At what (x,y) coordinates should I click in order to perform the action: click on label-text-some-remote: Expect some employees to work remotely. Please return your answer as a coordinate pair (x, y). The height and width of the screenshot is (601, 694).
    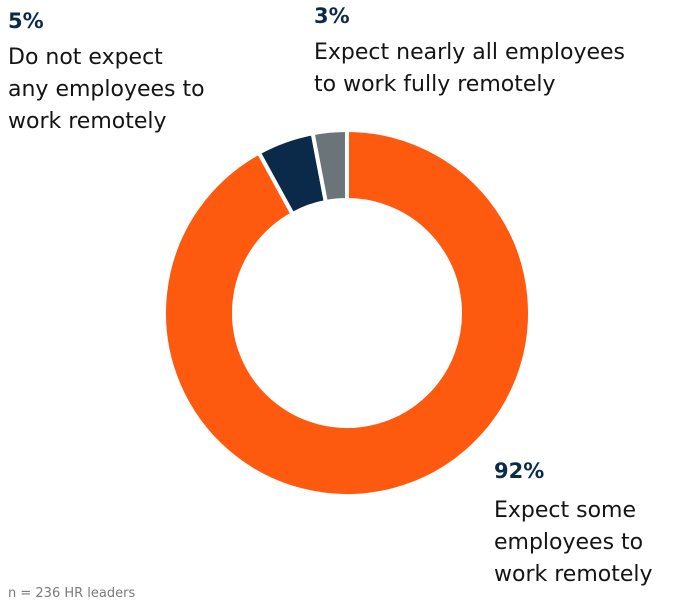
    Looking at the image, I should click on (573, 543).